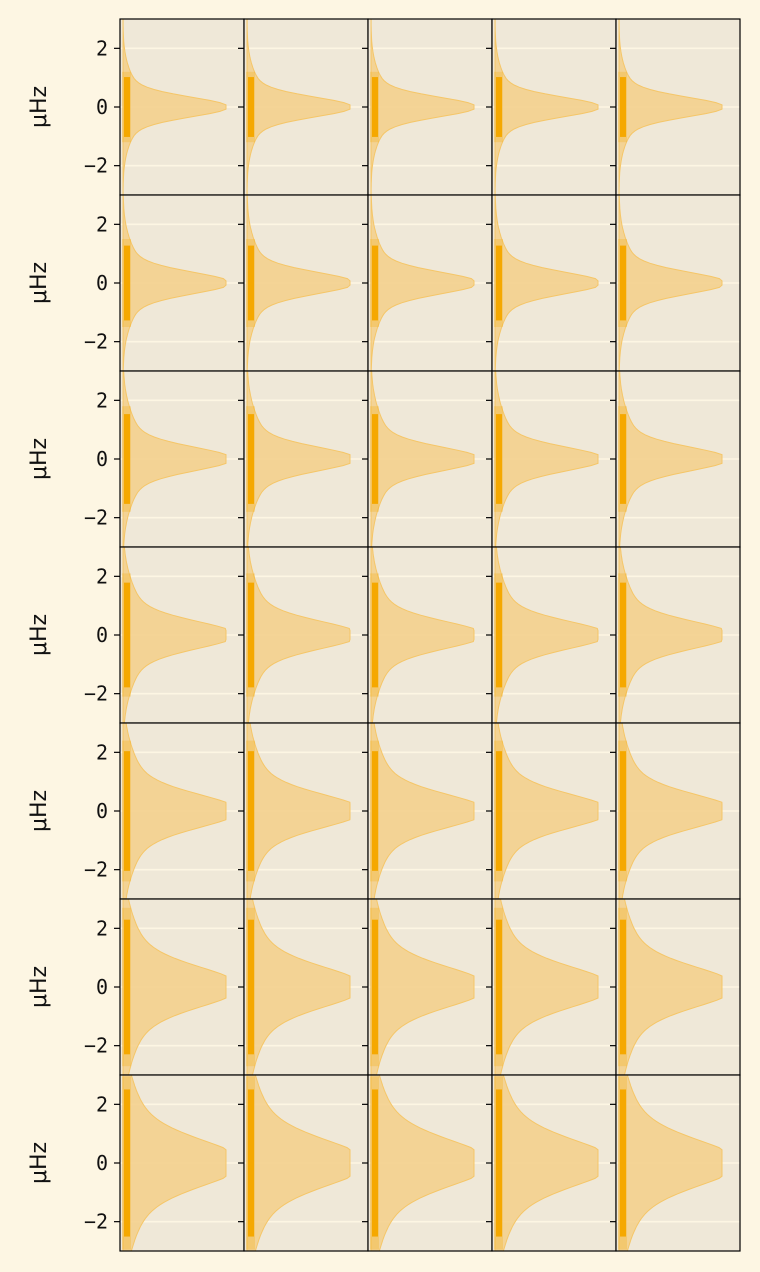 The height and width of the screenshot is (1272, 760). What do you see at coordinates (303, 107) in the screenshot?
I see `panel-r1-c2` at bounding box center [303, 107].